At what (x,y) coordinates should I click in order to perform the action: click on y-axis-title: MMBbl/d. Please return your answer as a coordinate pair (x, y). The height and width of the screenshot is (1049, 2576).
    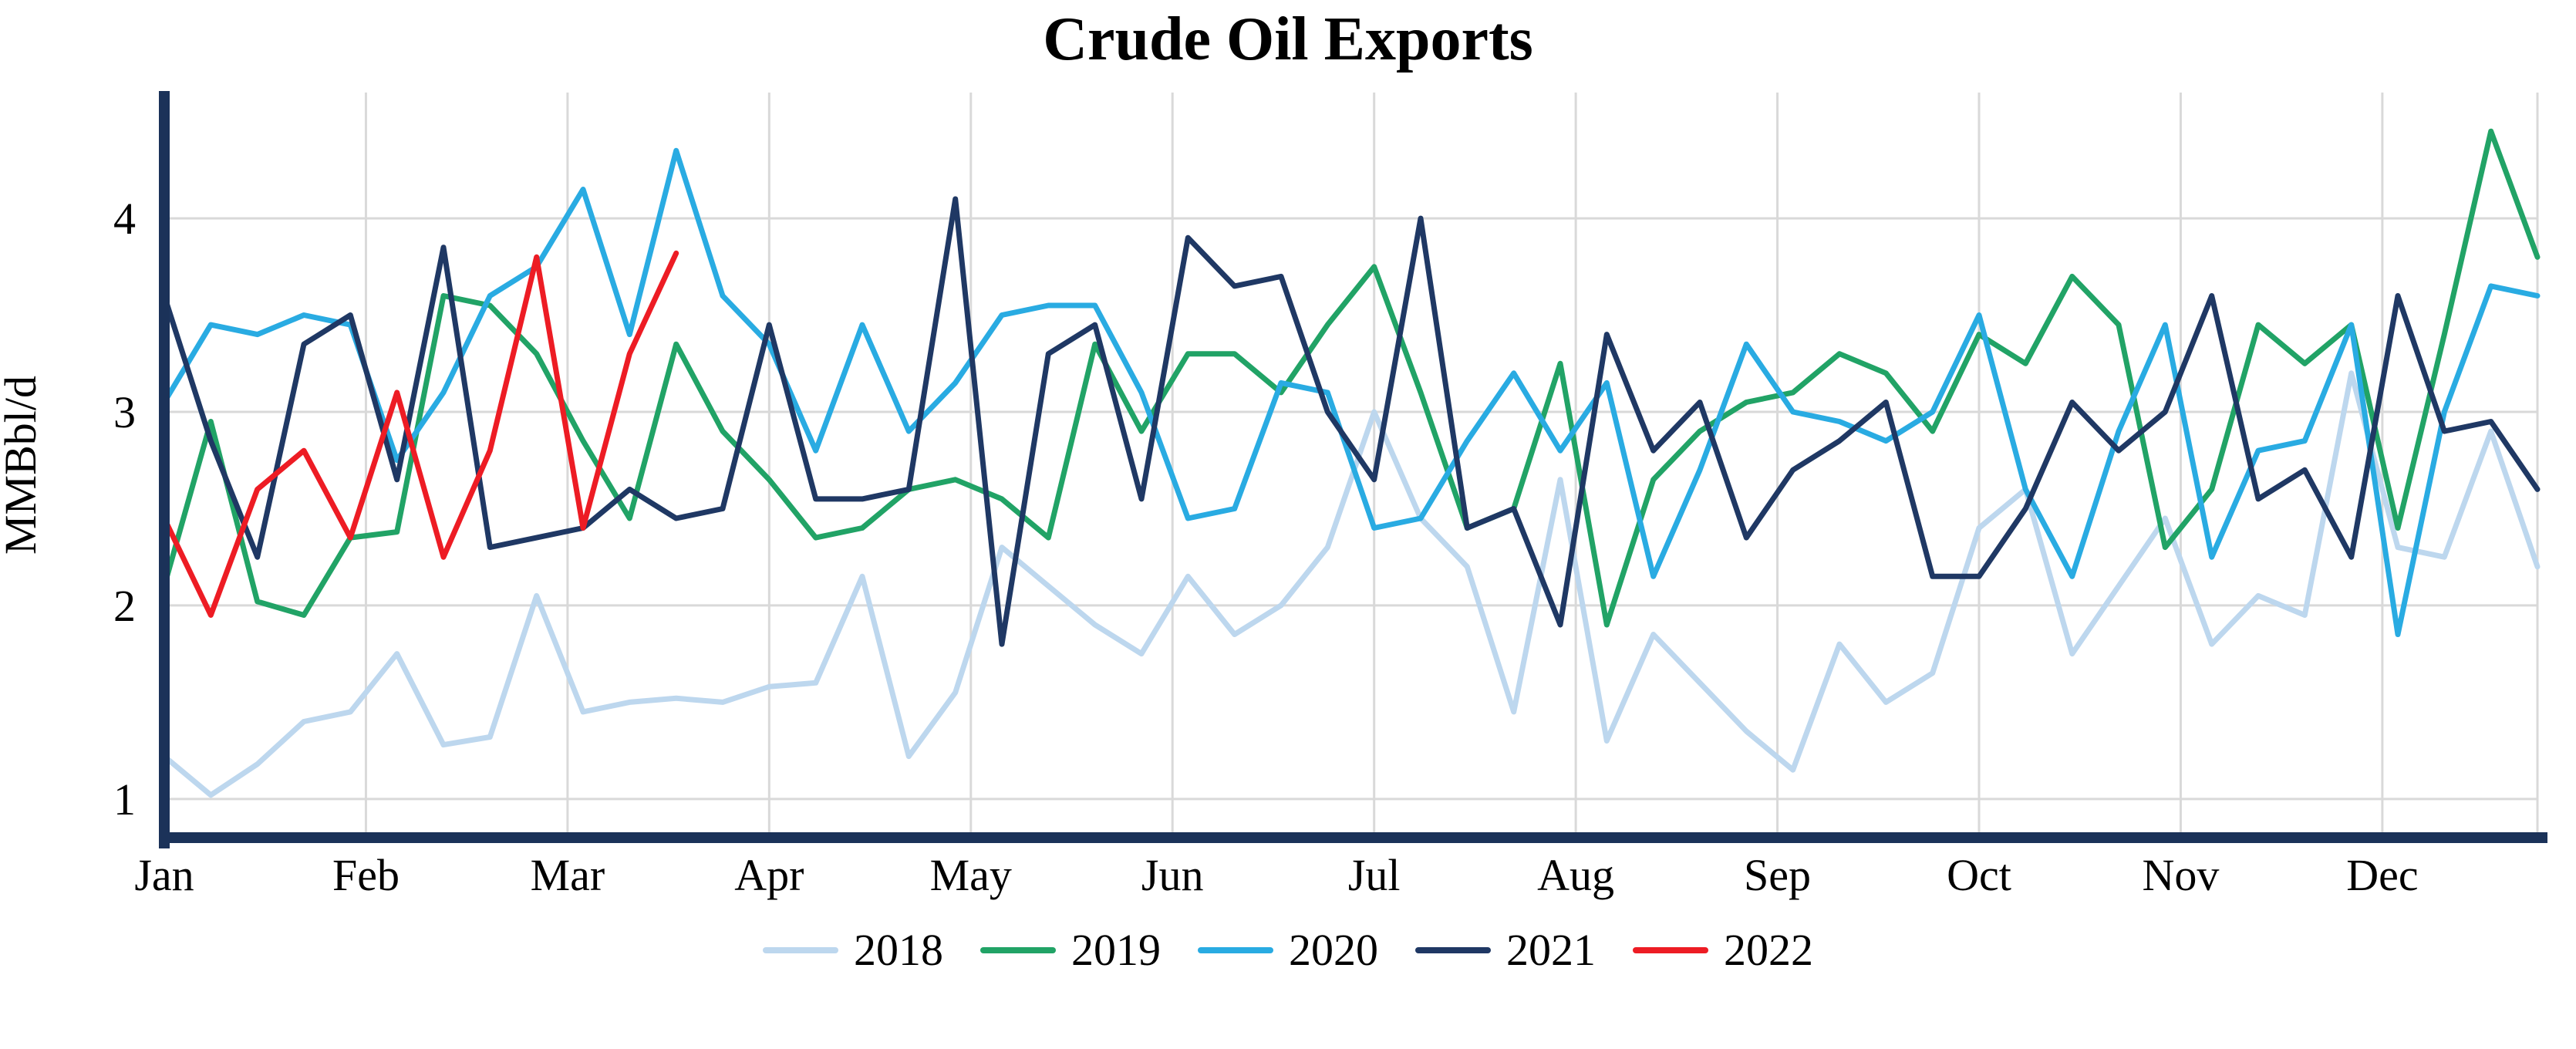
    Looking at the image, I should click on (23, 466).